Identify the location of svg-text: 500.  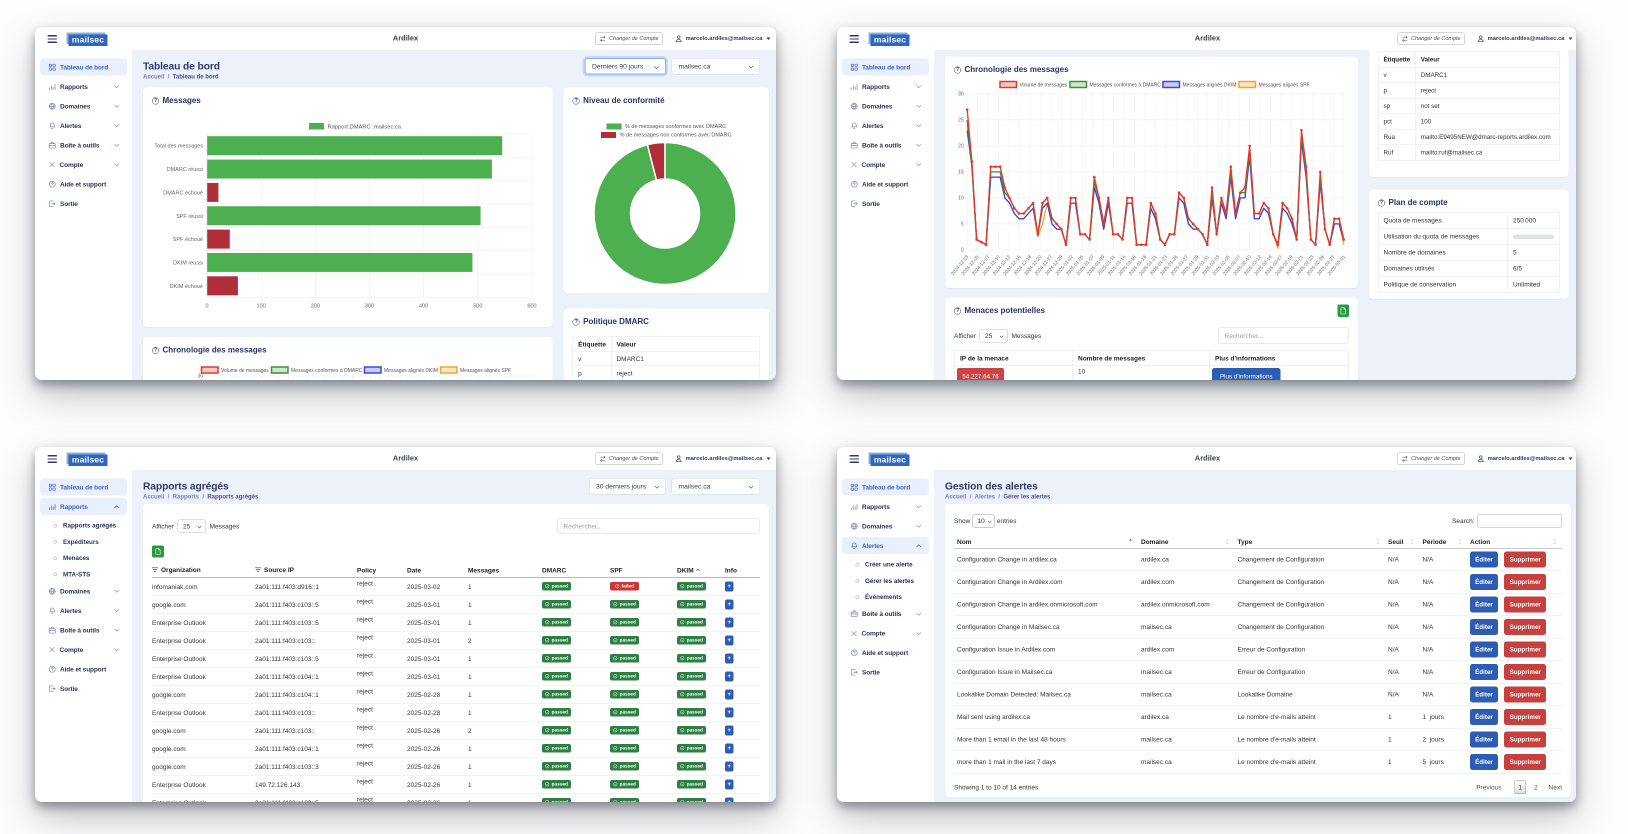
(477, 307).